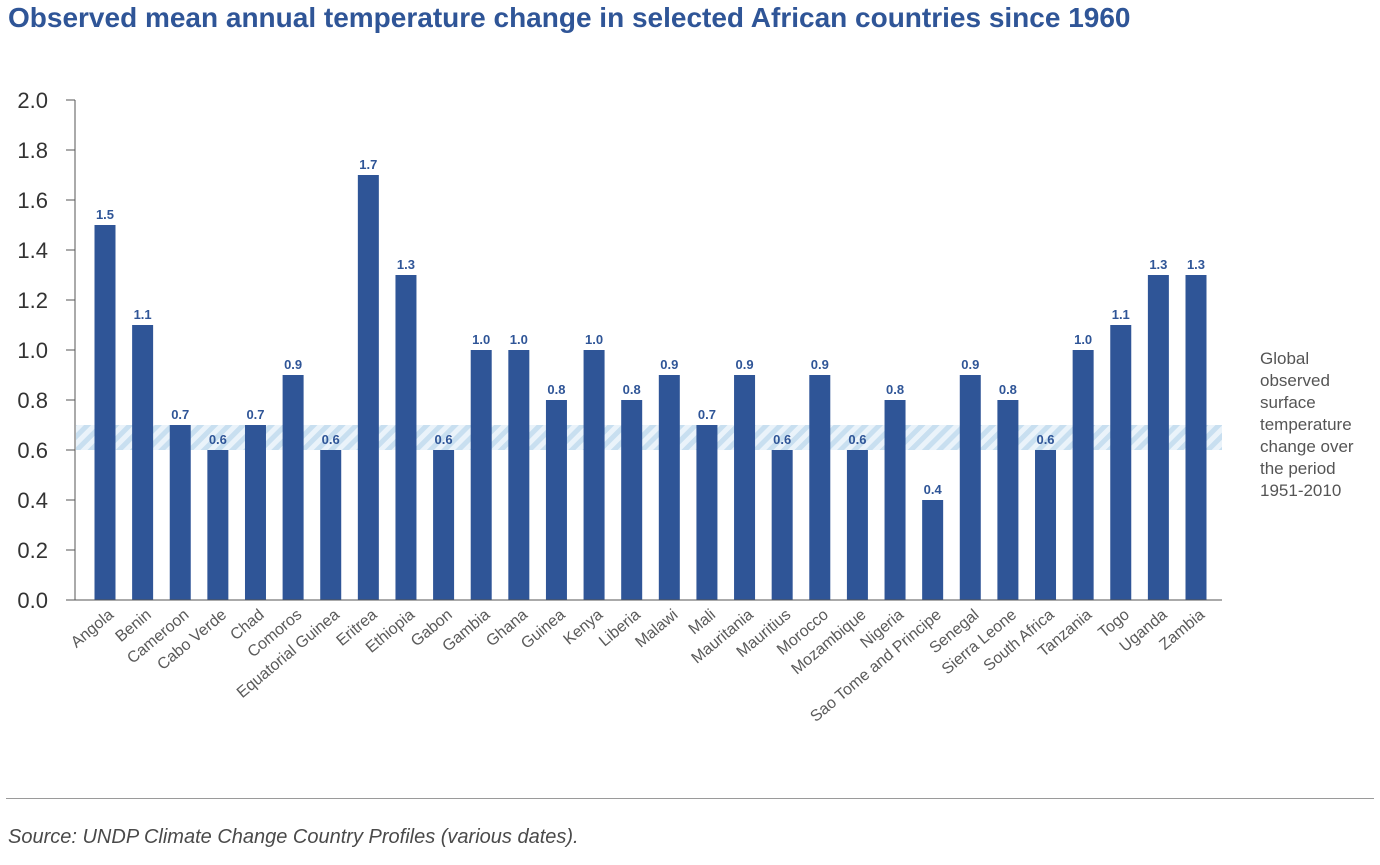  I want to click on bar-benin, so click(143, 462).